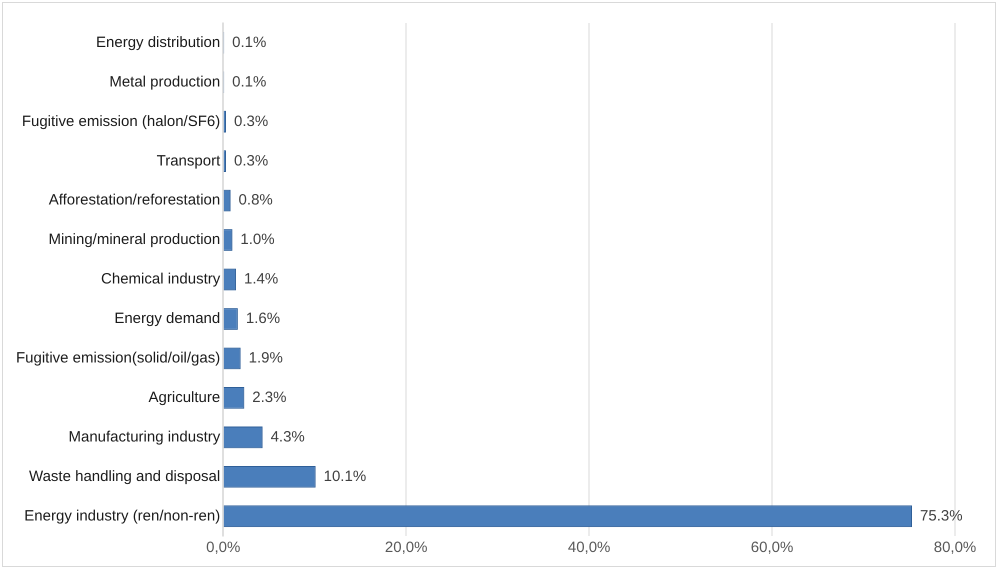  What do you see at coordinates (223, 547) in the screenshot?
I see `x-tick-label: 0,0%` at bounding box center [223, 547].